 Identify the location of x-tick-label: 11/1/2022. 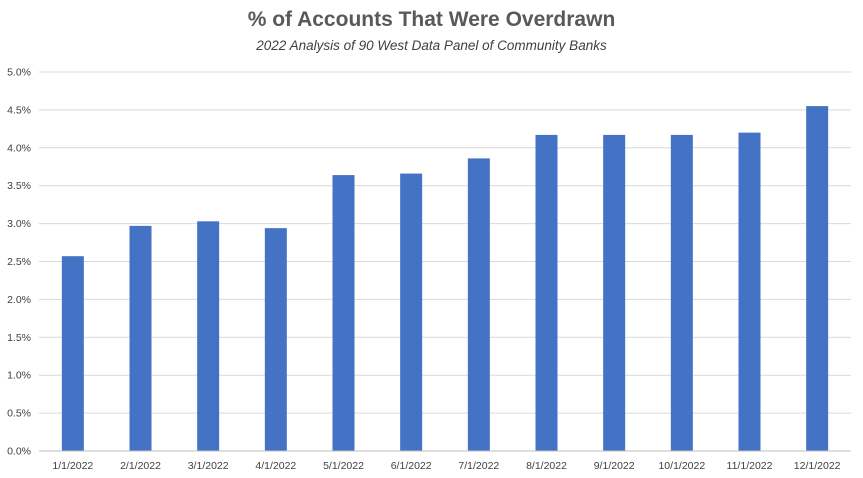
(750, 466).